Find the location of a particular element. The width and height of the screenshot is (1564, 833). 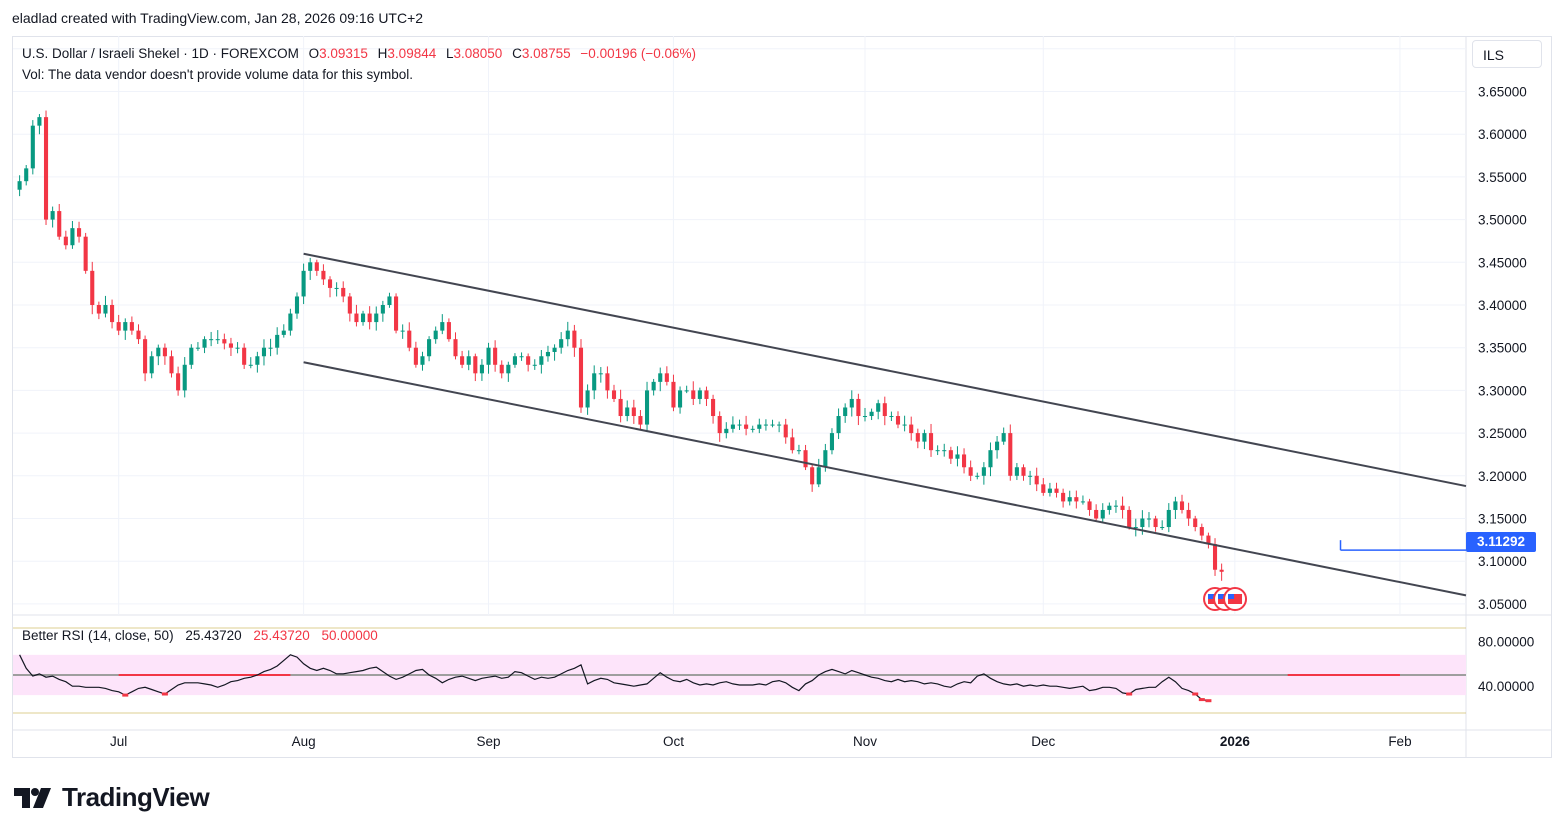

price-tick-label: 3.35000 is located at coordinates (1502, 348).